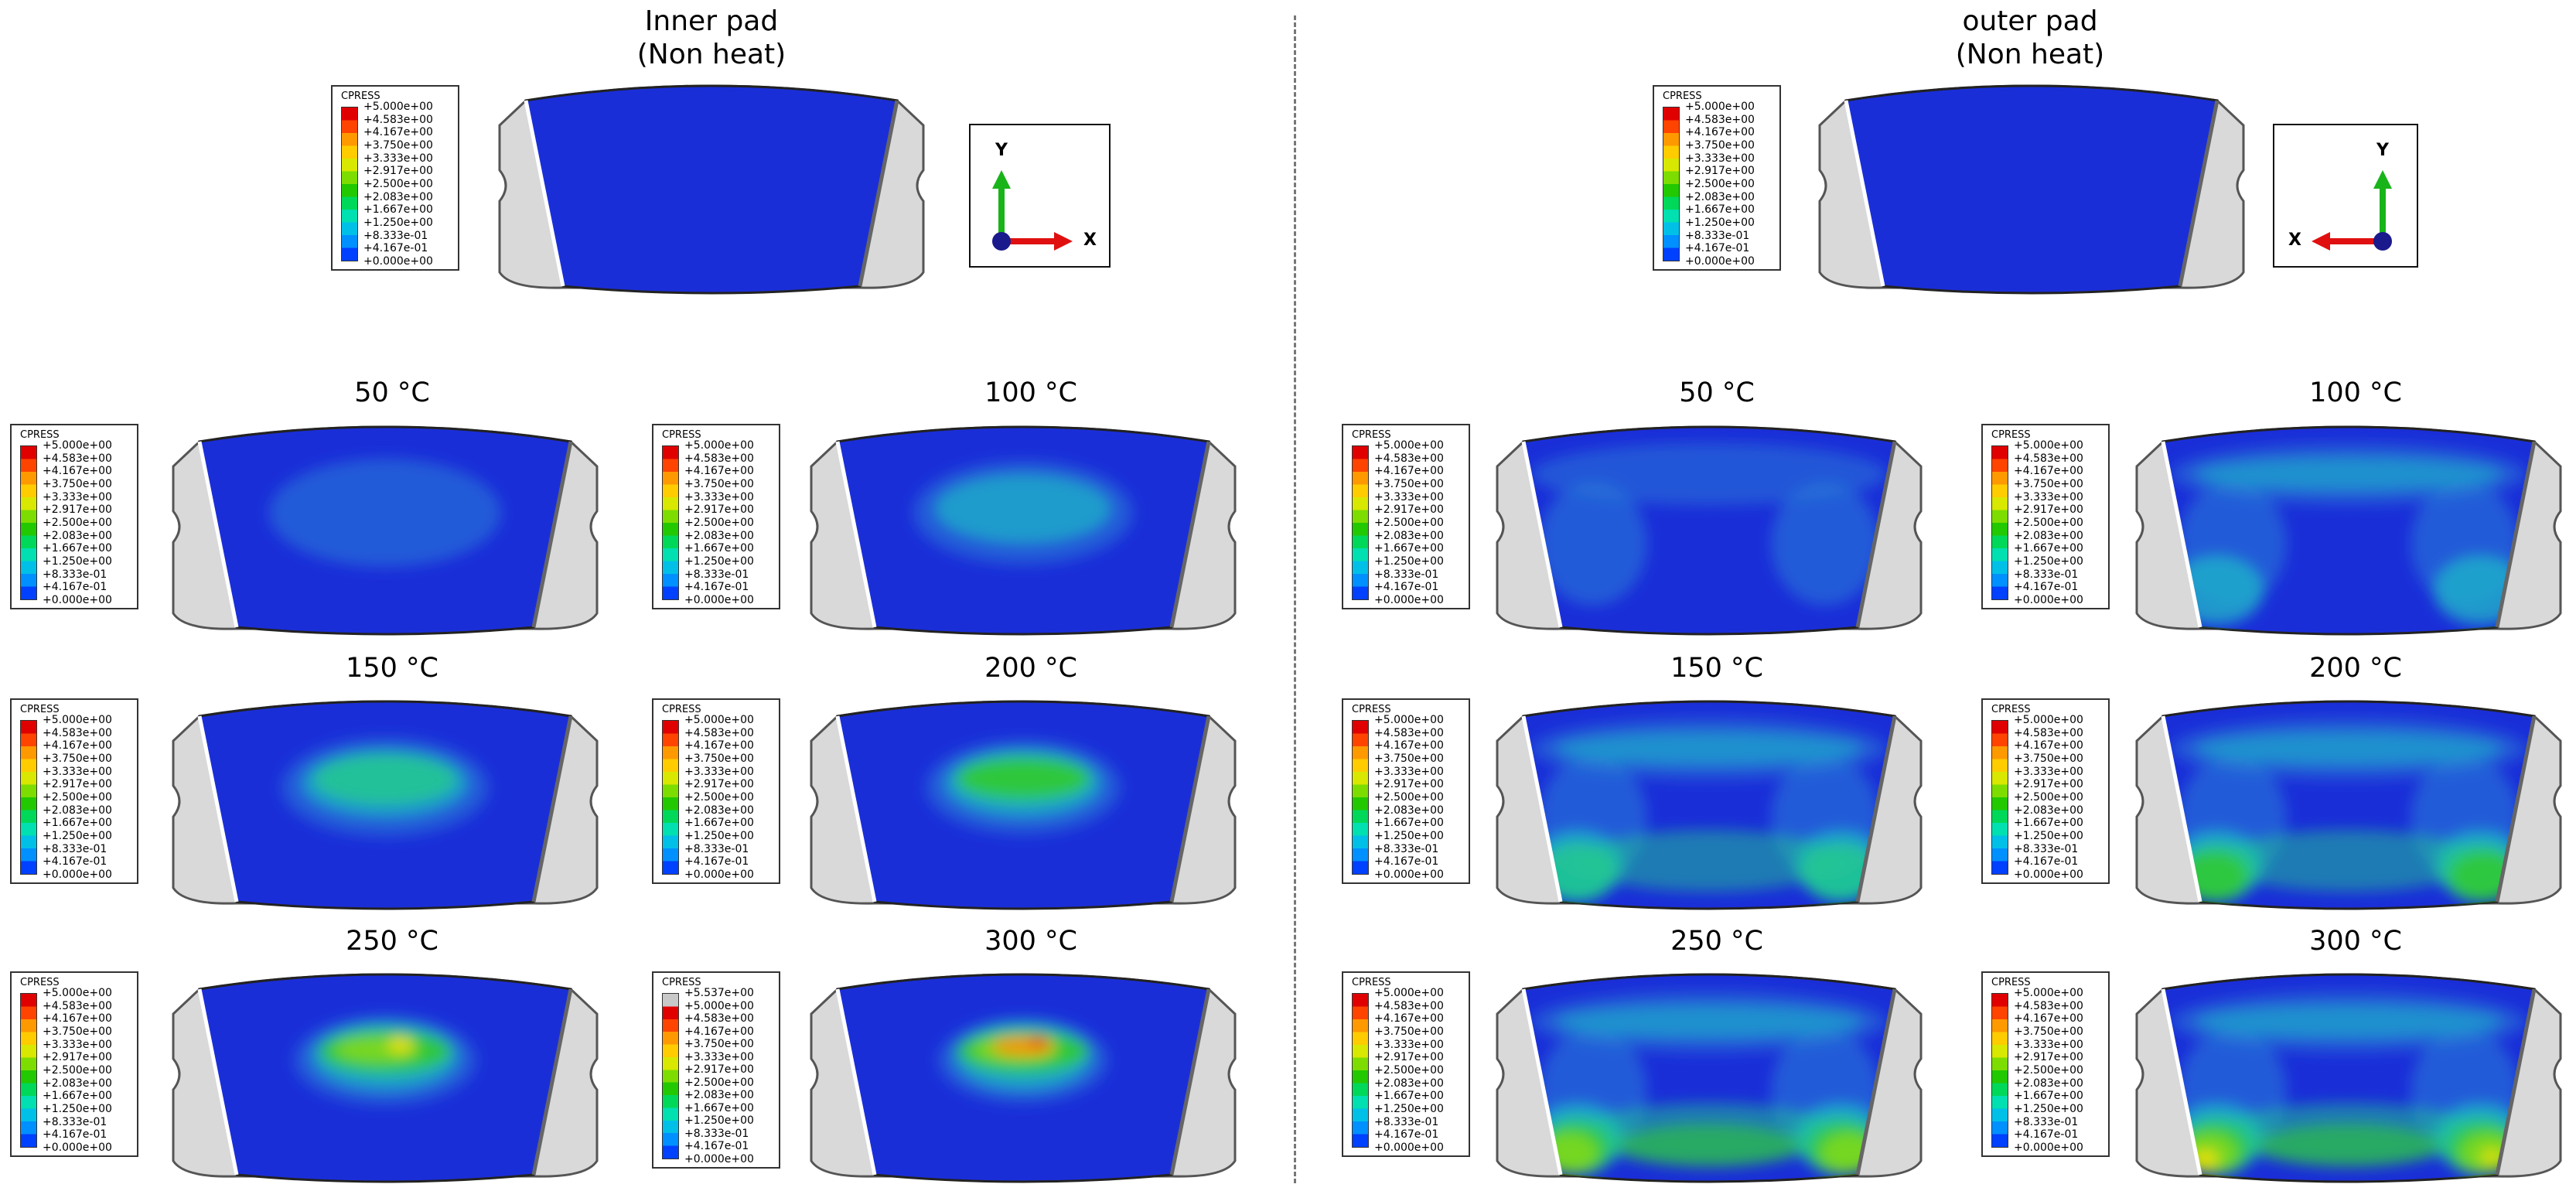 The width and height of the screenshot is (2576, 1191). I want to click on section-divider, so click(1295, 599).